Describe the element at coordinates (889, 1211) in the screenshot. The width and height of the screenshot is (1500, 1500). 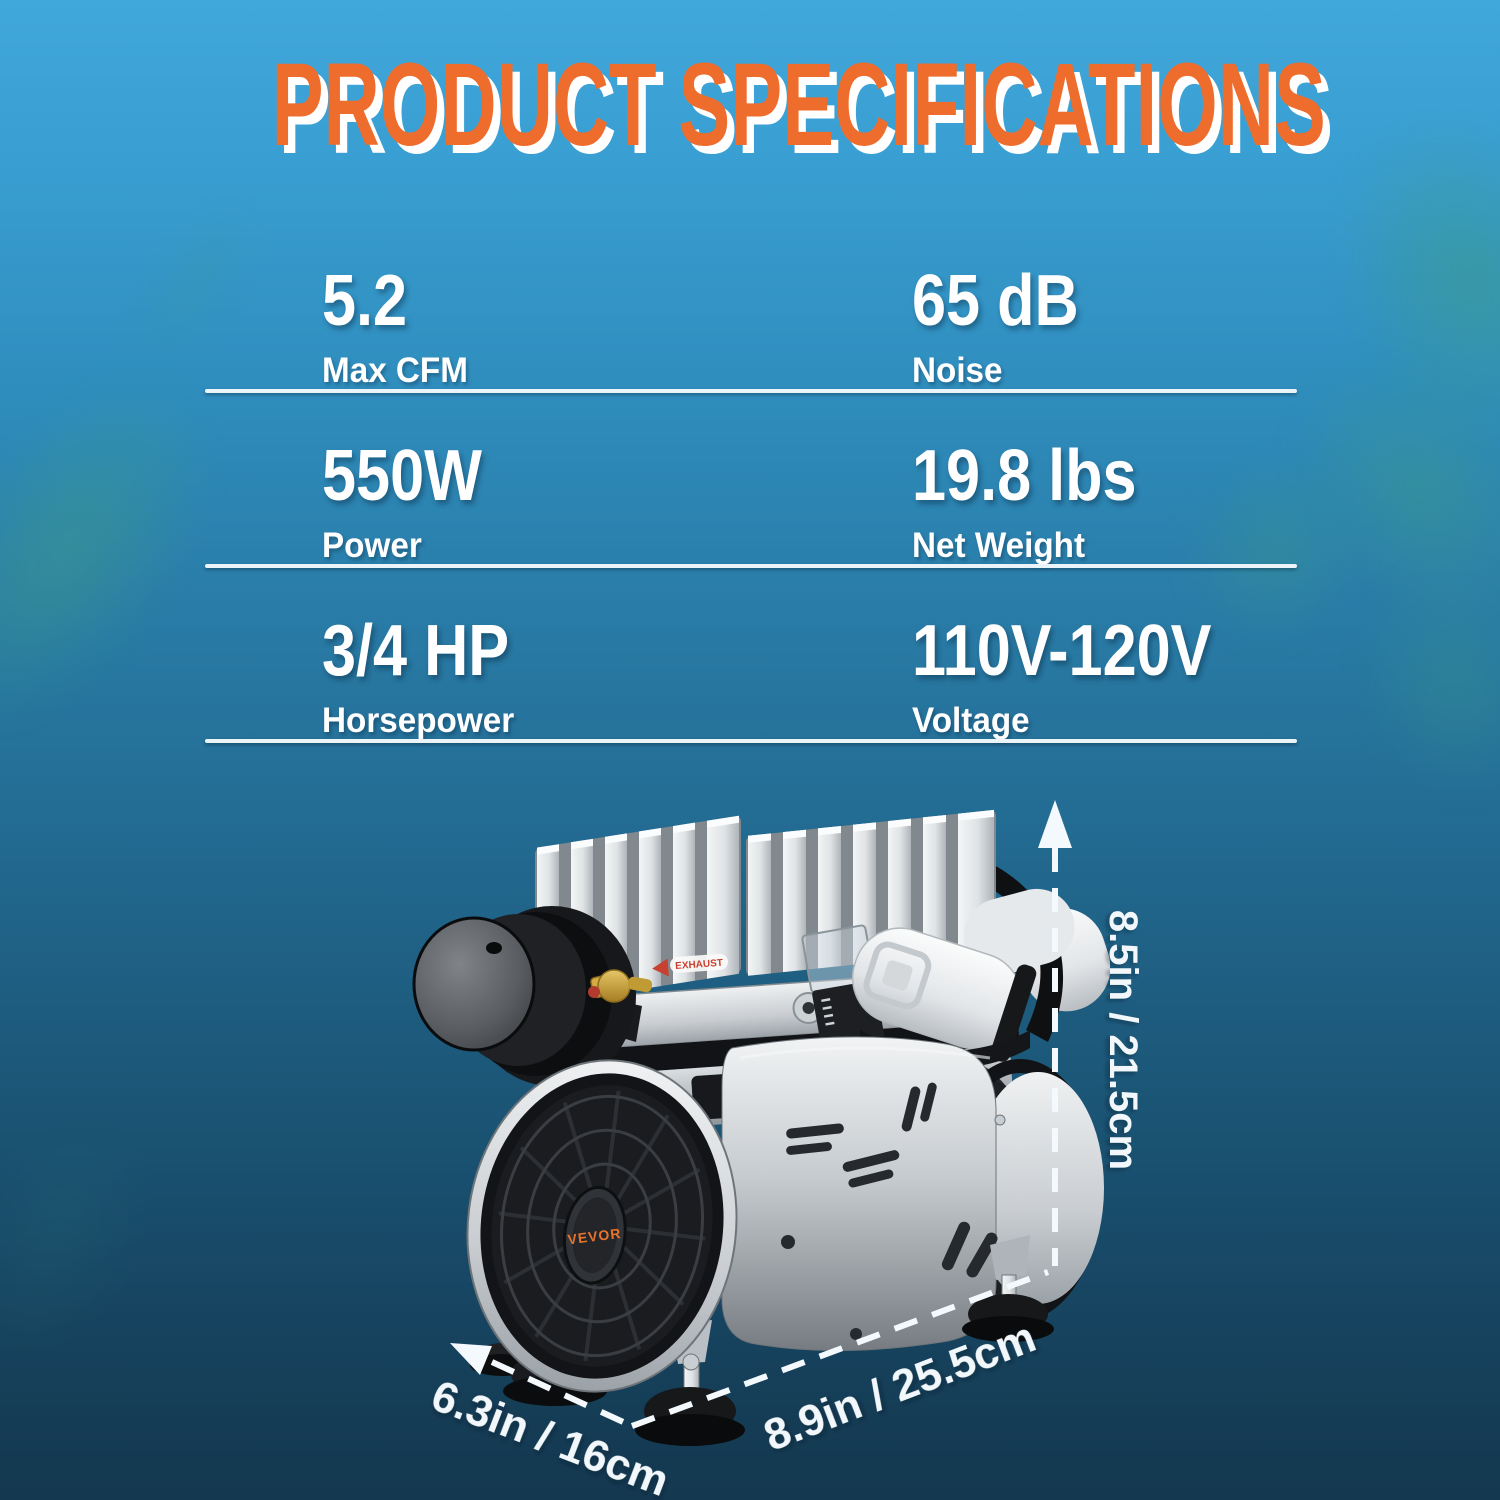
I see `vent-slots` at that location.